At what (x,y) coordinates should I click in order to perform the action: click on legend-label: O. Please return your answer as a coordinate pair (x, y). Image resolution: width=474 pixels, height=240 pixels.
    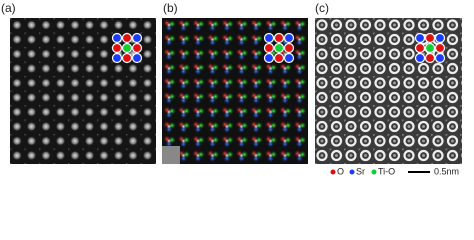
    Looking at the image, I should click on (340, 171).